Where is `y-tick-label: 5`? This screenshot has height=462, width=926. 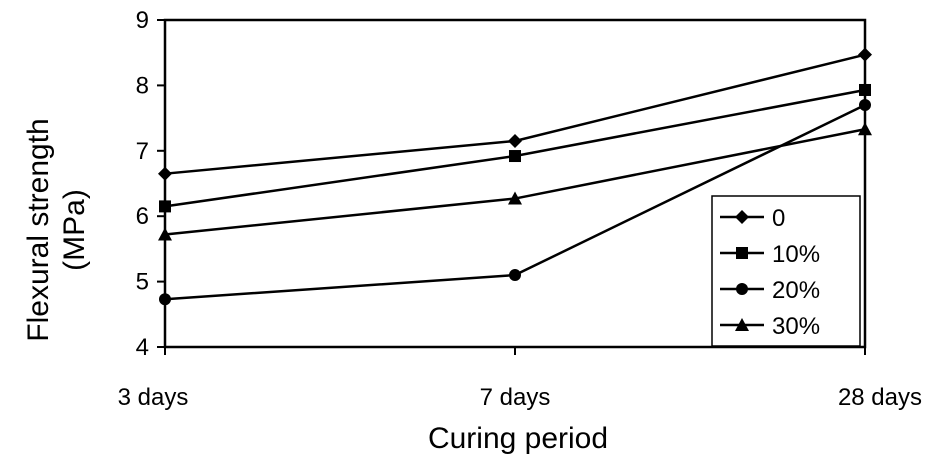
y-tick-label: 5 is located at coordinates (142, 282).